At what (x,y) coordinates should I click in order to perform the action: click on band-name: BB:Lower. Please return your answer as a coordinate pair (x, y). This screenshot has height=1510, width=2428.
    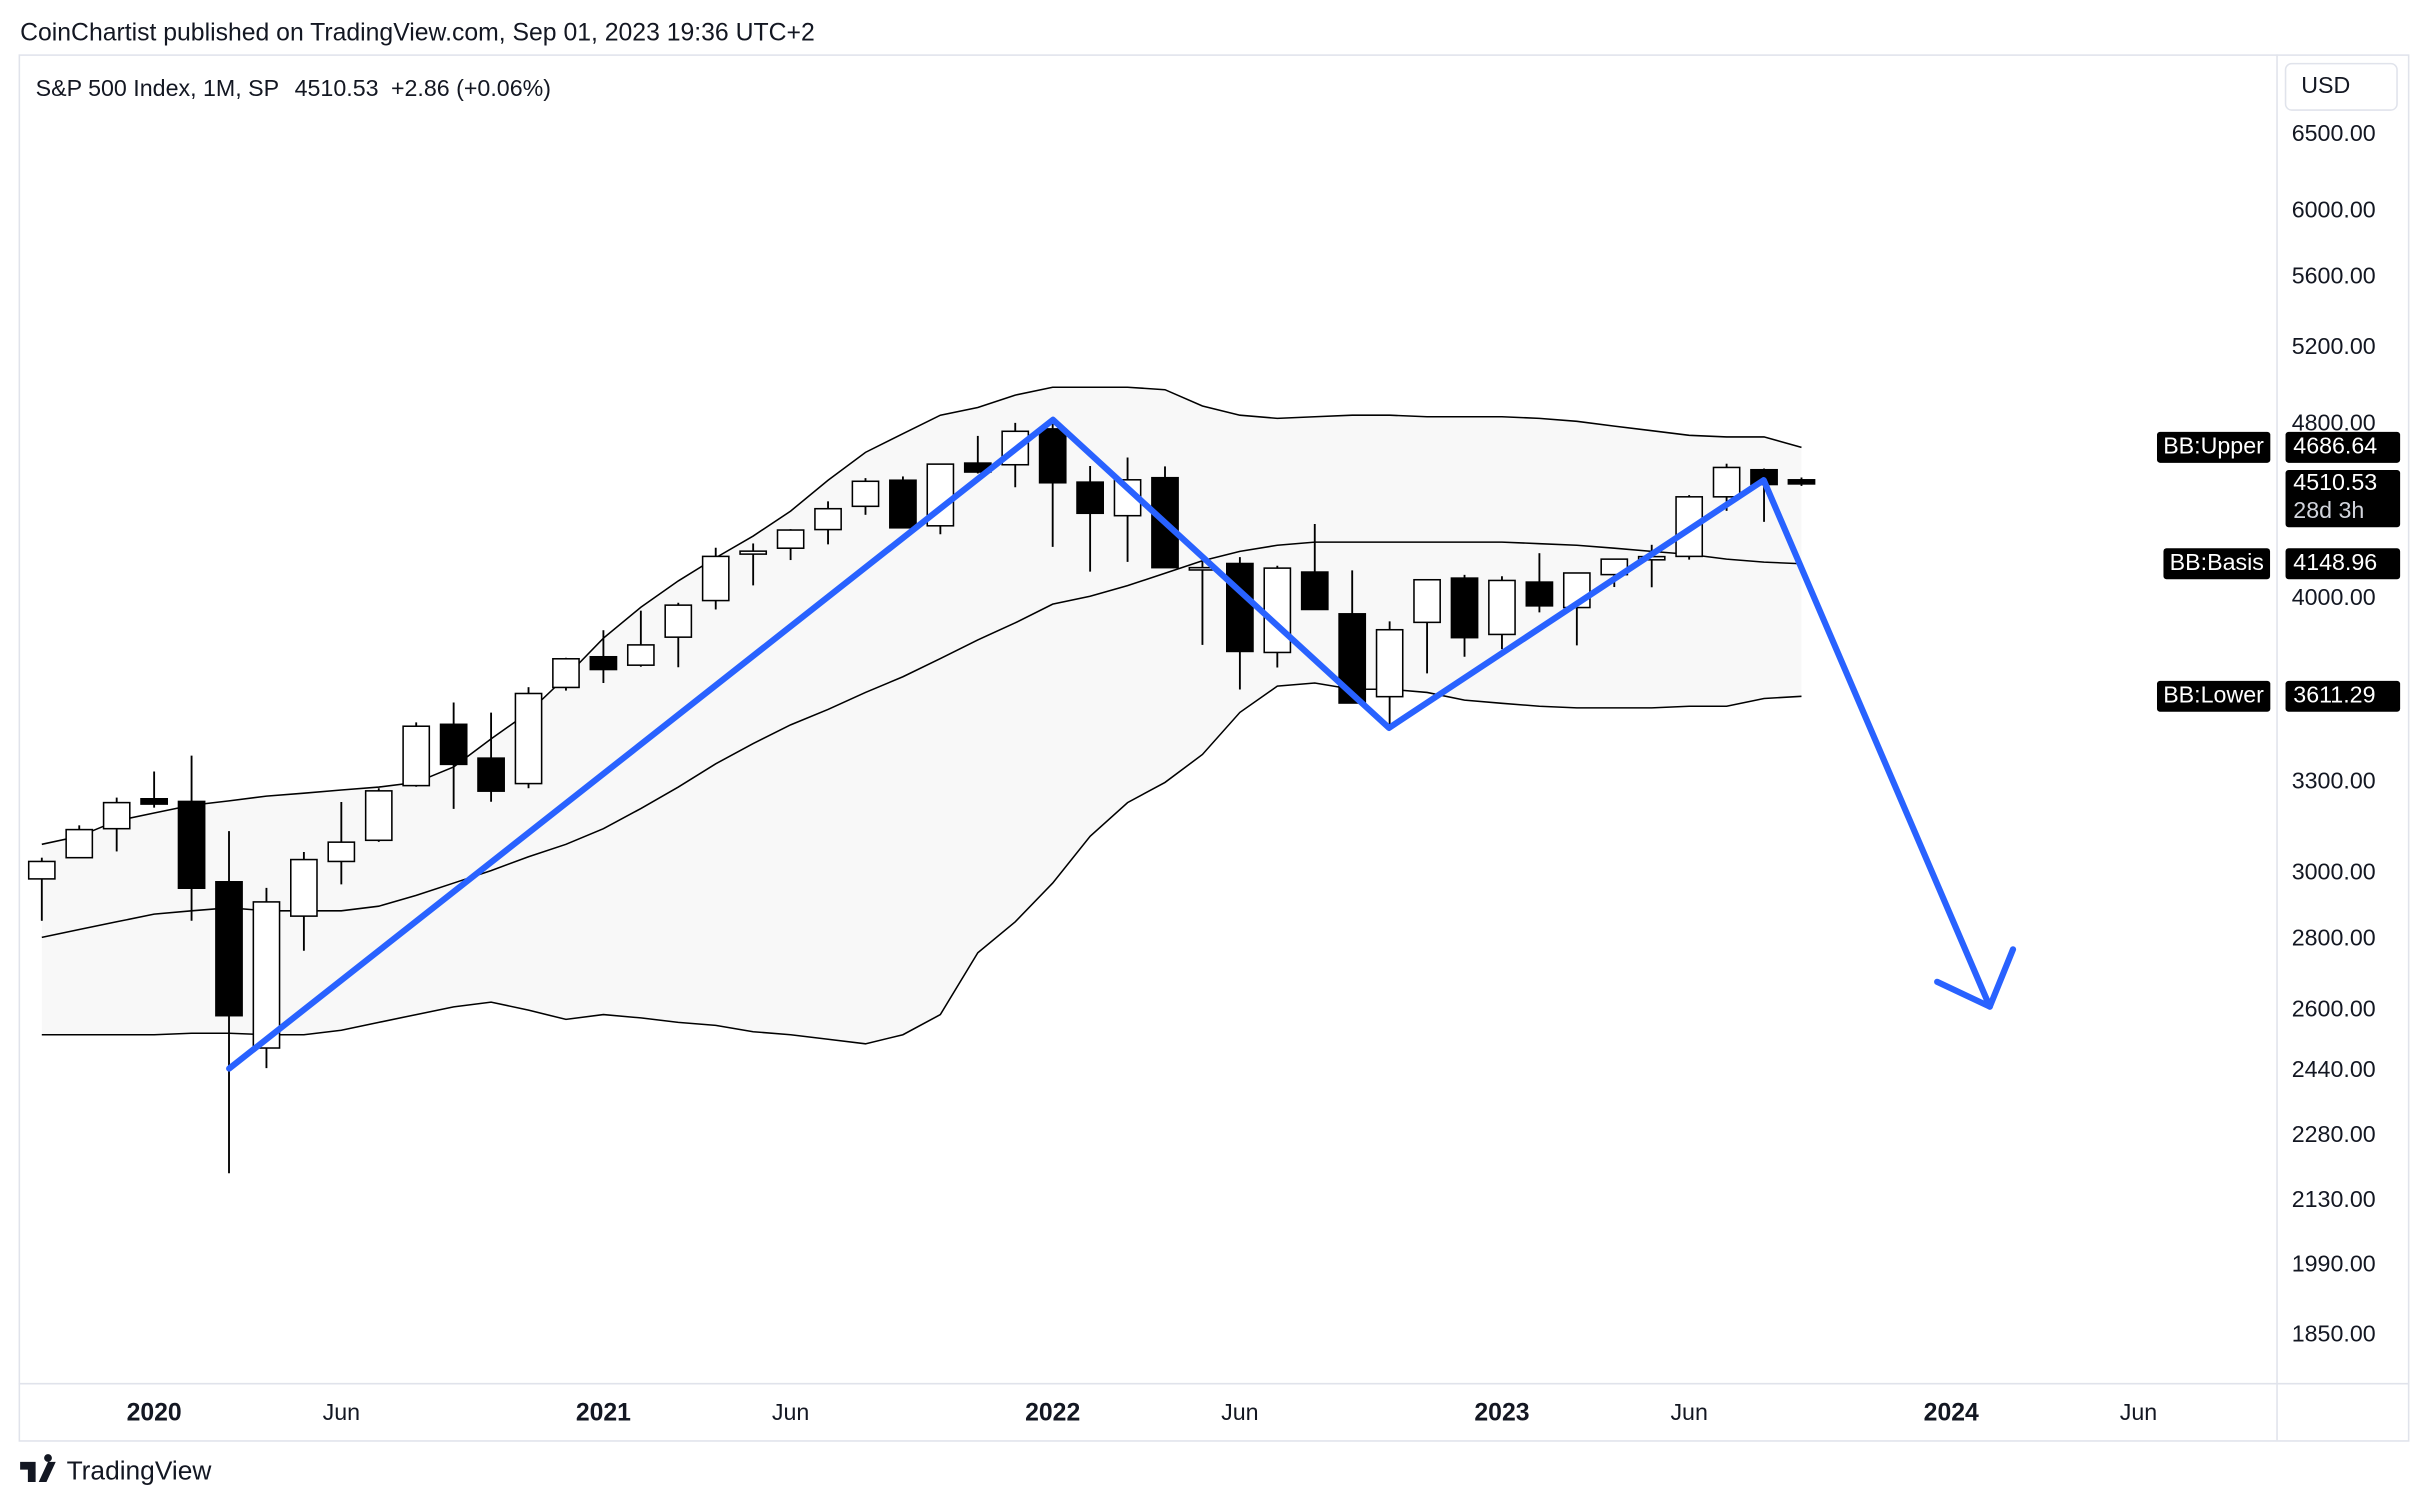
    Looking at the image, I should click on (2213, 694).